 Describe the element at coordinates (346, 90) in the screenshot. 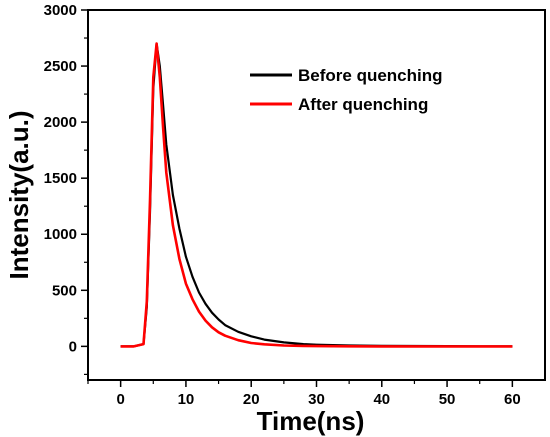

I see `legend: Before quenching After quenching` at that location.